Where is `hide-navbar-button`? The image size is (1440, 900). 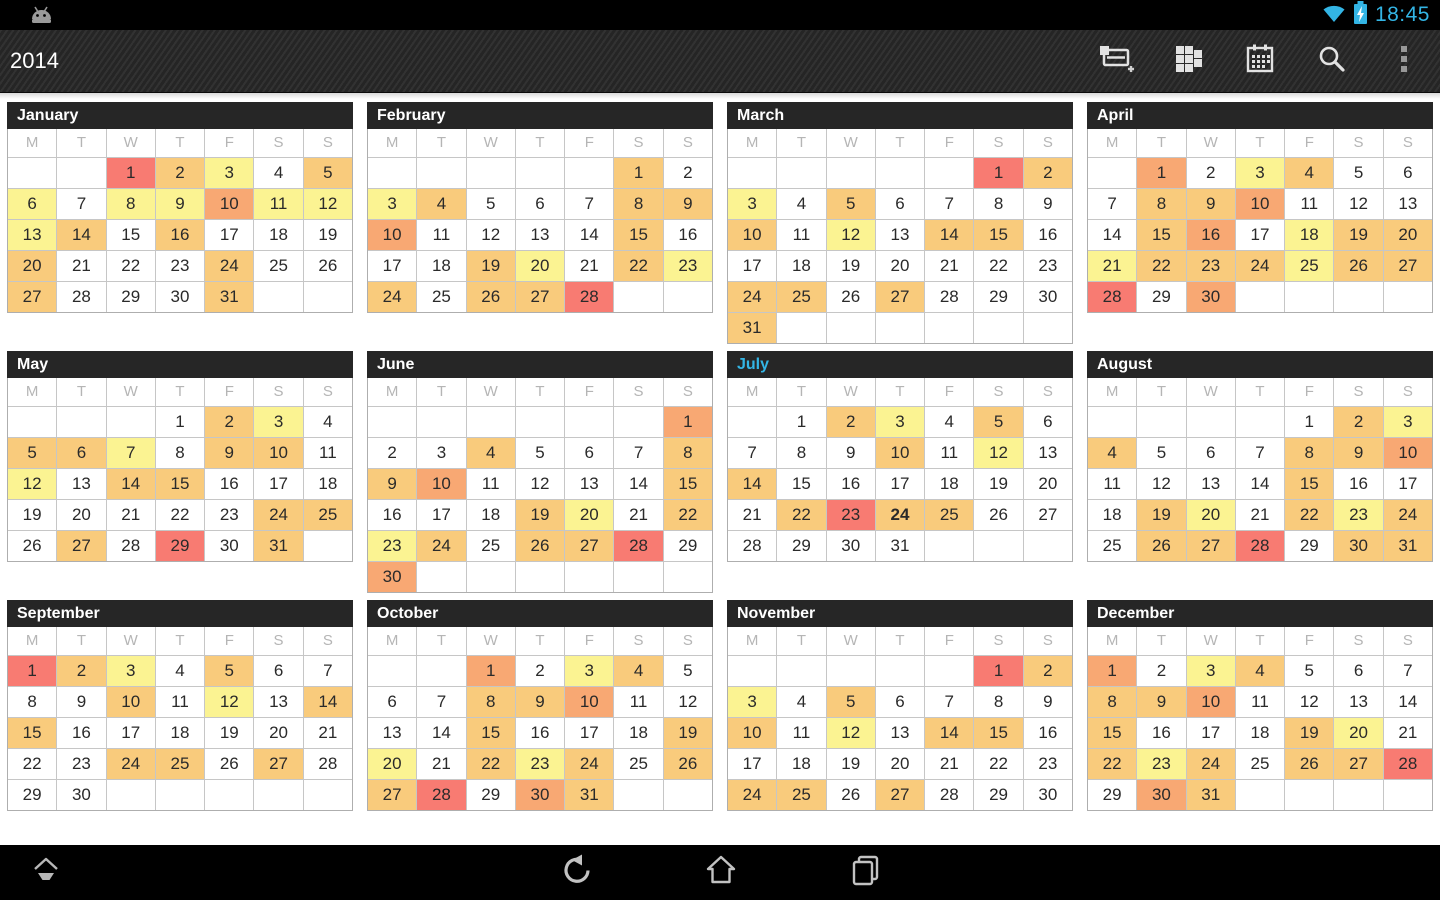
hide-navbar-button is located at coordinates (46, 872).